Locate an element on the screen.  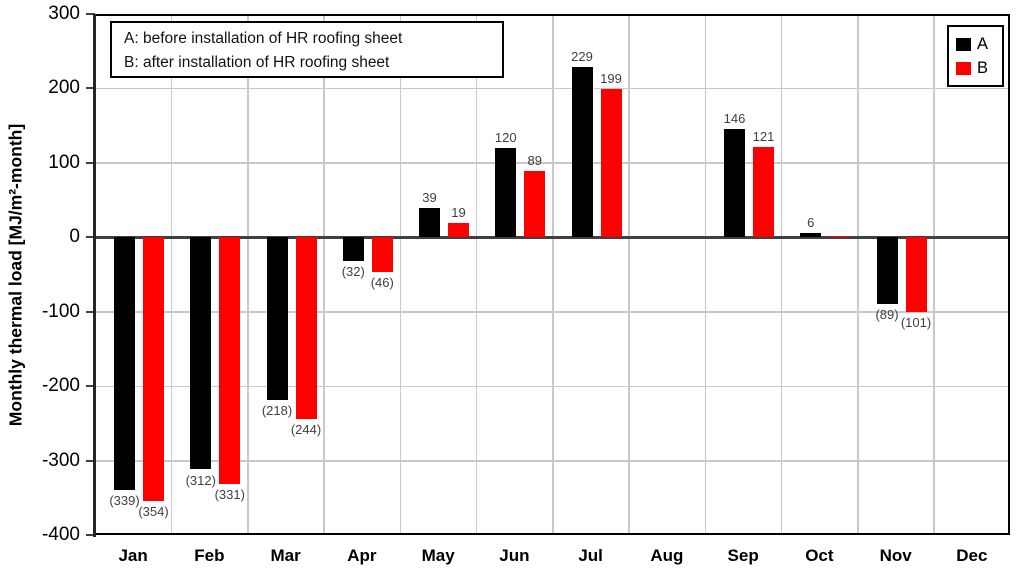
data-label-b-jul: 199 is located at coordinates (611, 79).